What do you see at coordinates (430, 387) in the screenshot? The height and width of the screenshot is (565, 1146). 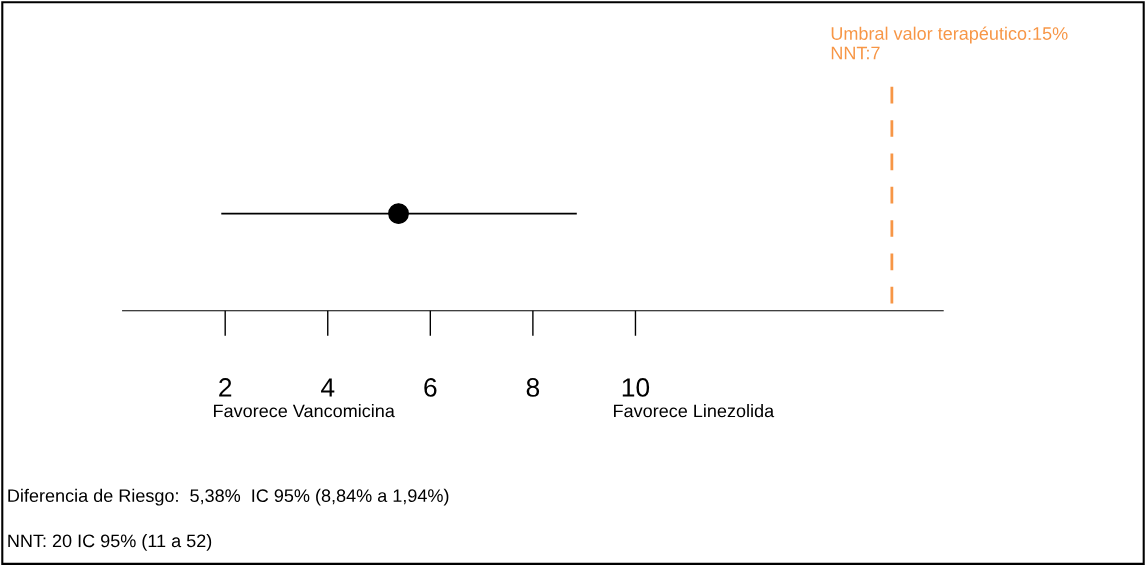 I see `x-tick-label: 6` at bounding box center [430, 387].